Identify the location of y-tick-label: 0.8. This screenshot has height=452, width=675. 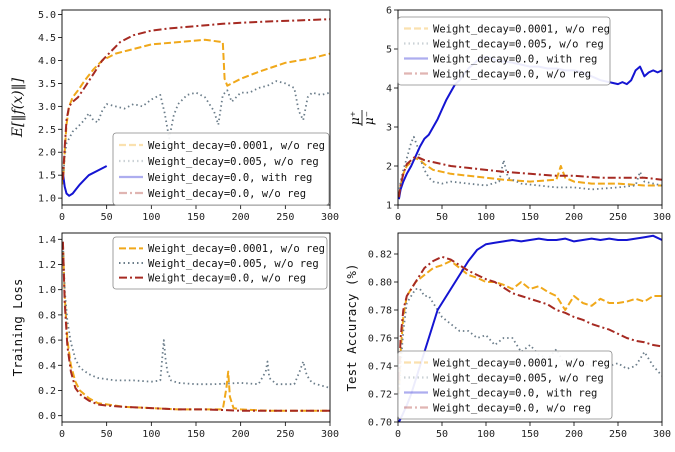
(47, 315).